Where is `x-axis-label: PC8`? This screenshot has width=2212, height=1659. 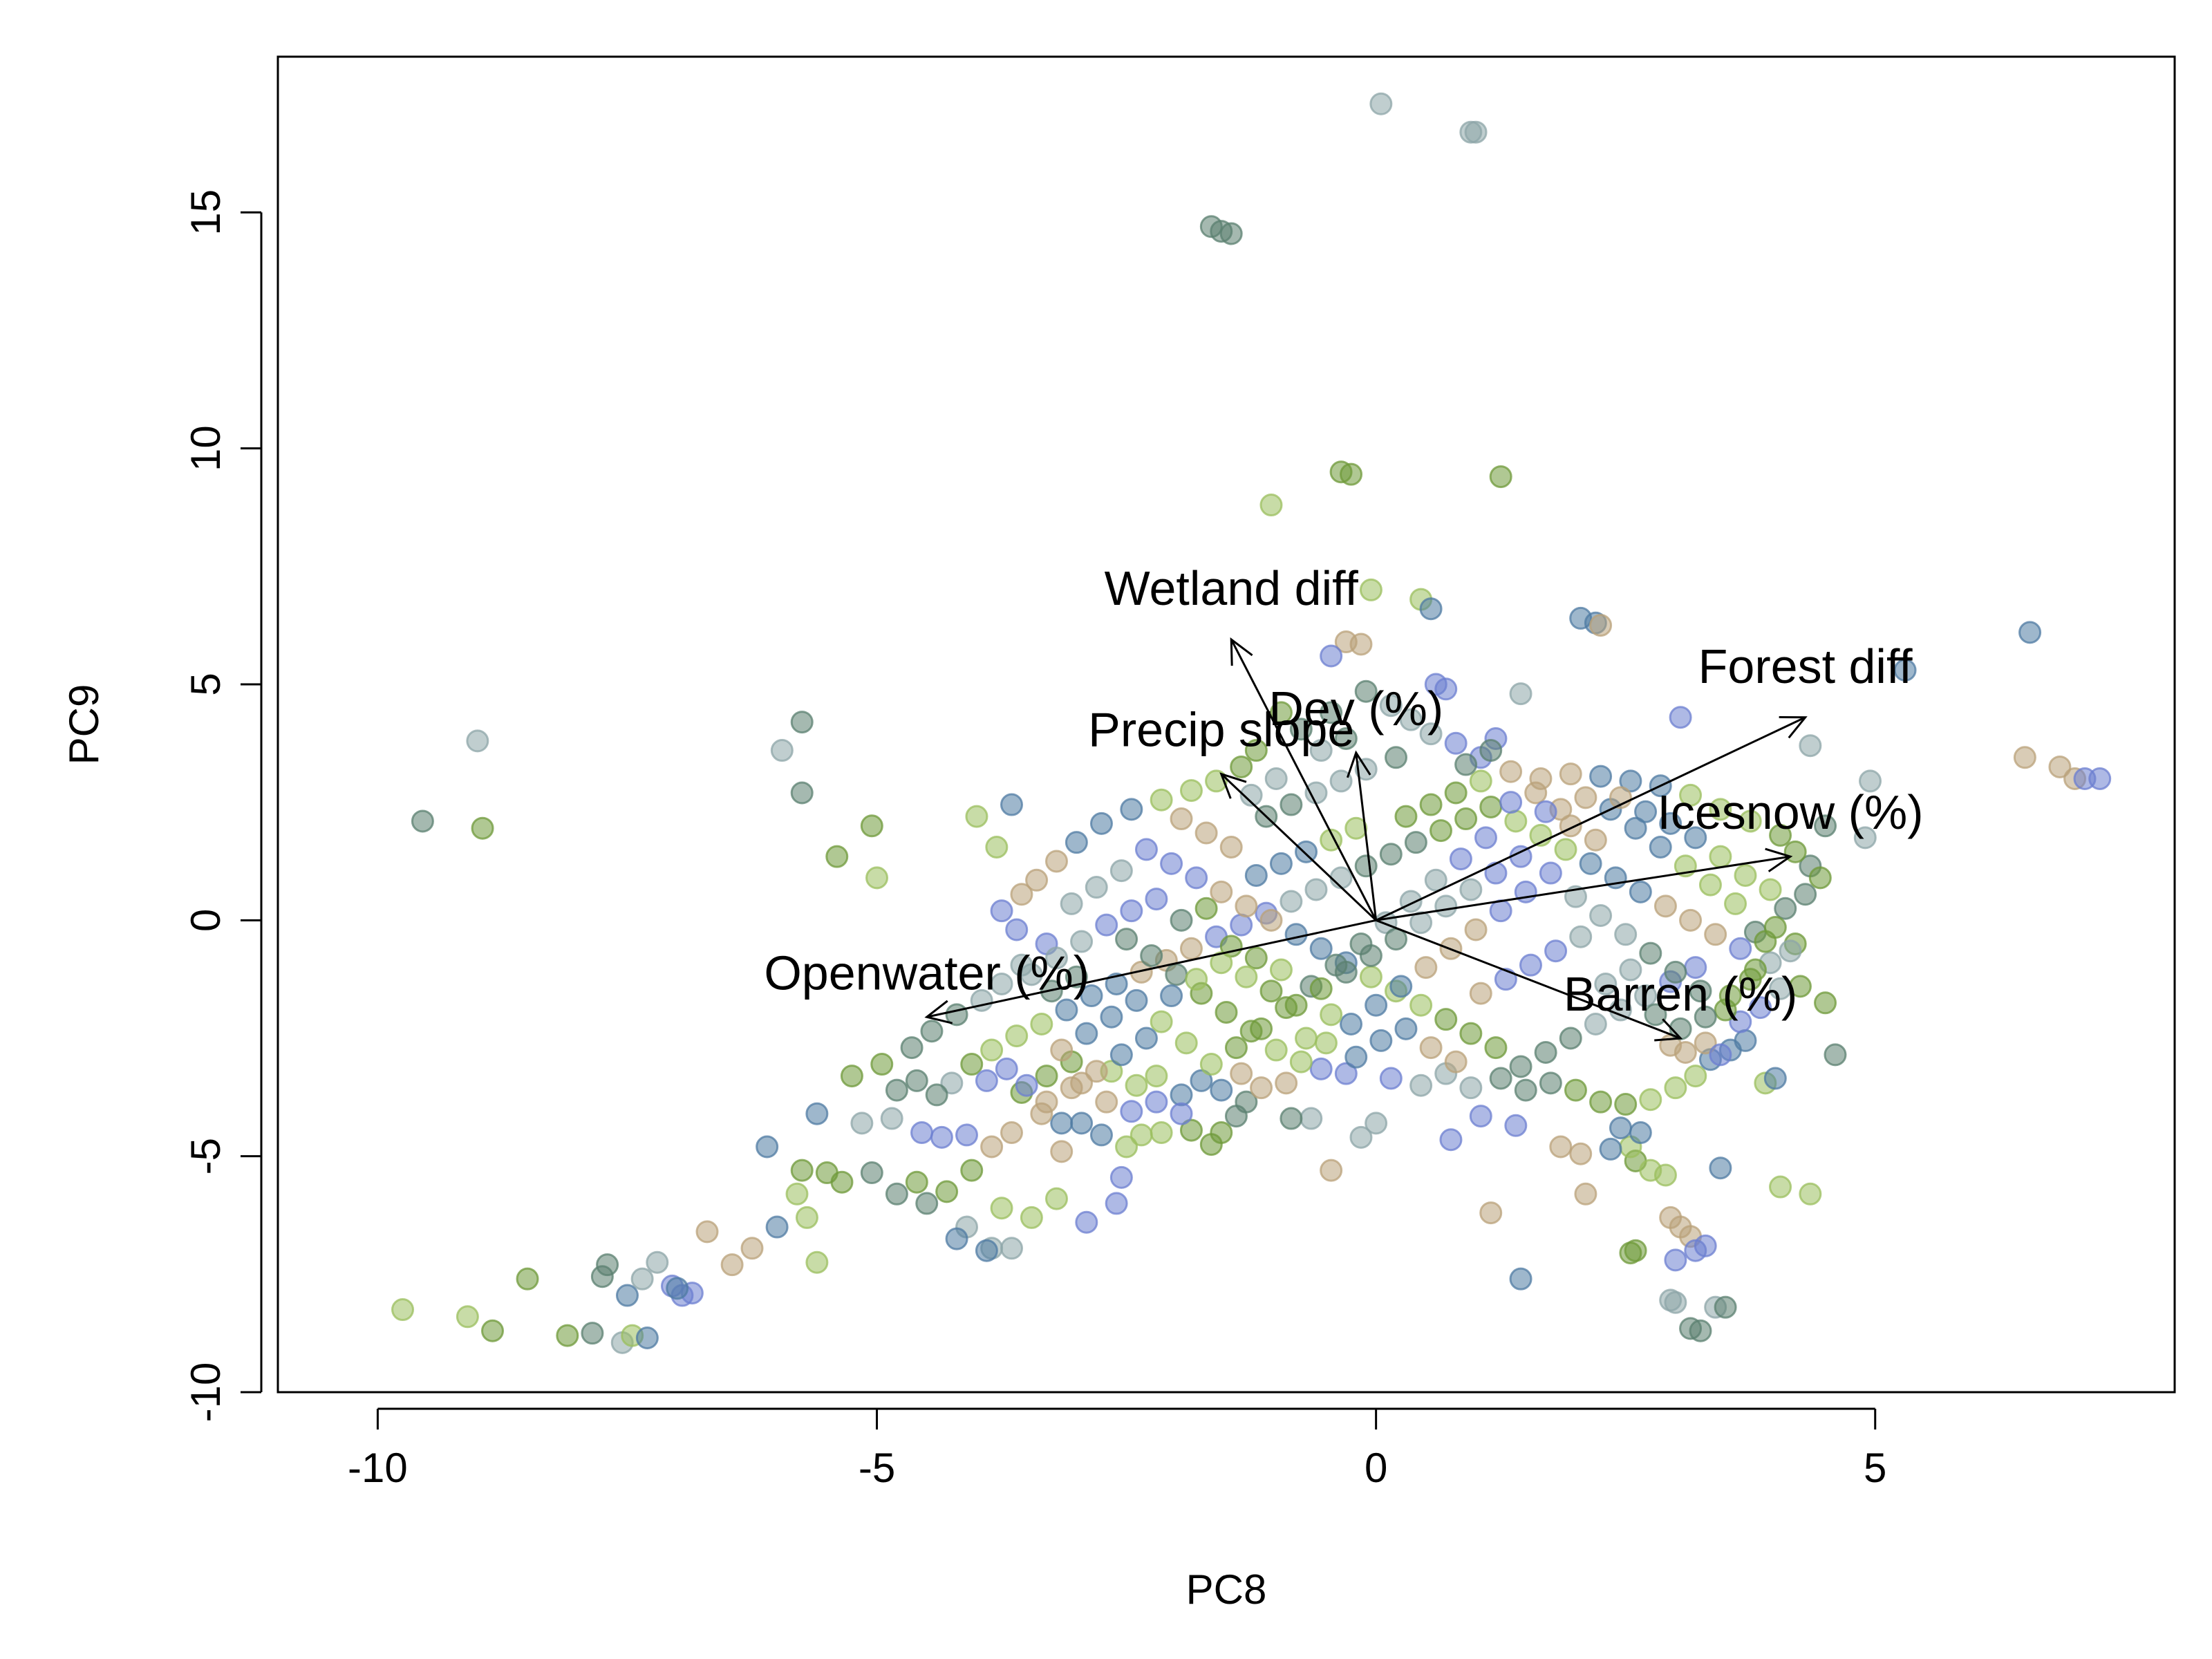 x-axis-label: PC8 is located at coordinates (1227, 1590).